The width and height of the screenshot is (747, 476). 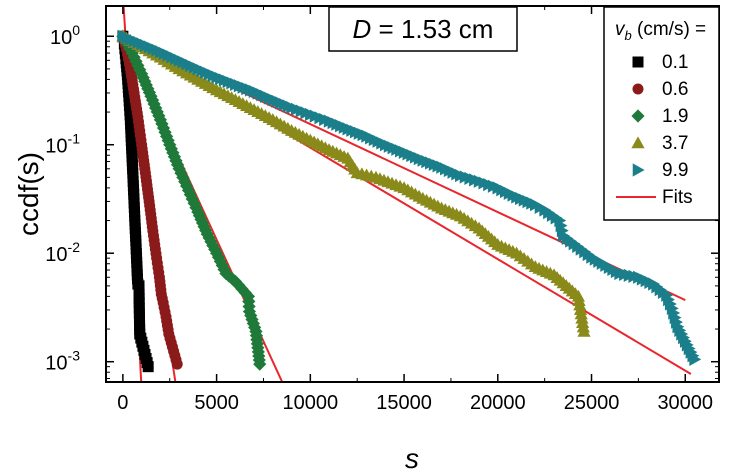 I want to click on legend-marker-0.1, so click(x=638, y=62).